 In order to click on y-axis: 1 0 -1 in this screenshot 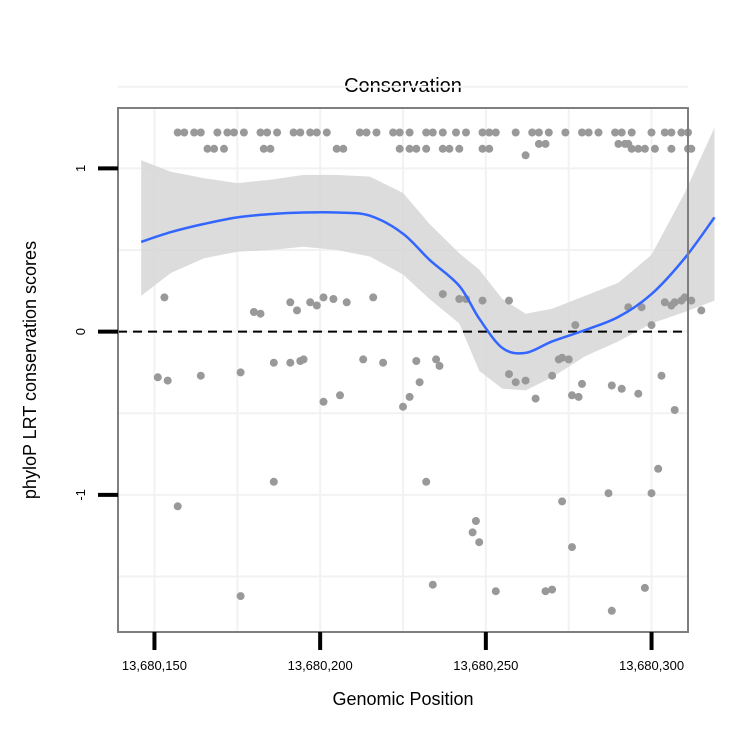, I will do `click(95, 333)`.